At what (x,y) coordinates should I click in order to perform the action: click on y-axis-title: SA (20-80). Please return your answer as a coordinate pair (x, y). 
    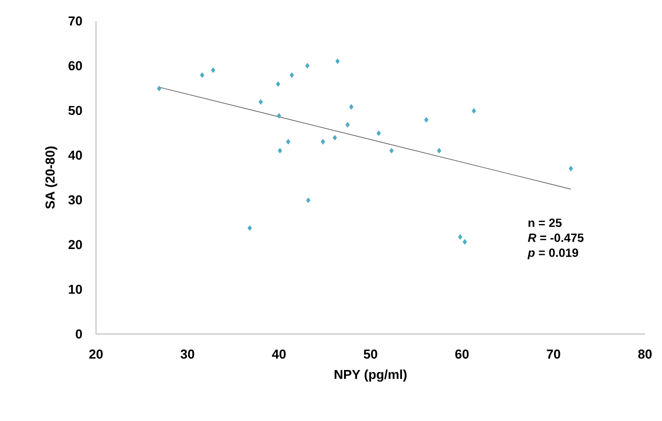
    Looking at the image, I should click on (51, 177).